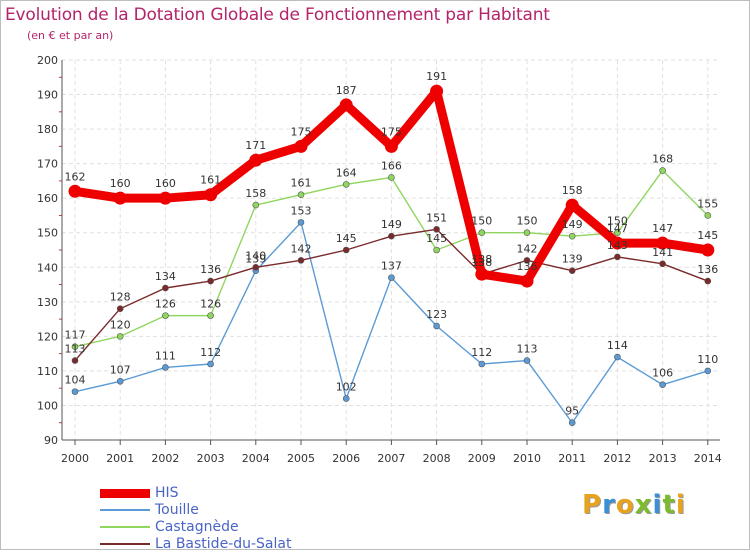  What do you see at coordinates (346, 172) in the screenshot?
I see `data-label-castagn-de: 164` at bounding box center [346, 172].